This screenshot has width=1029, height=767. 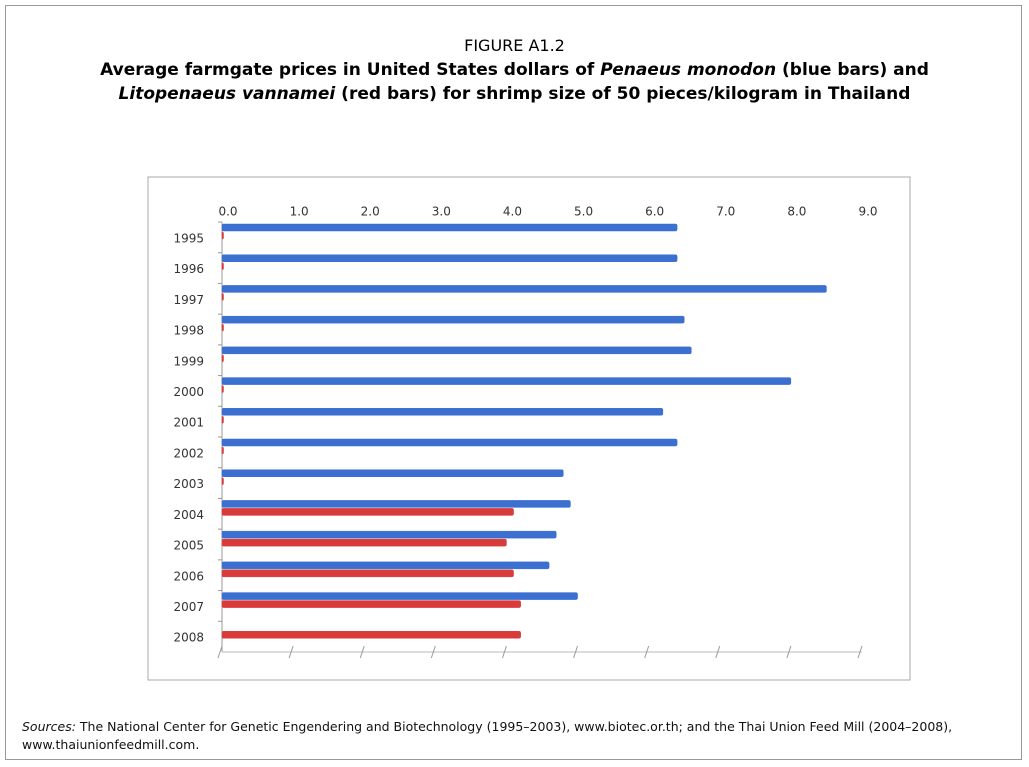 I want to click on x-tick-label: 0.0, so click(x=227, y=212).